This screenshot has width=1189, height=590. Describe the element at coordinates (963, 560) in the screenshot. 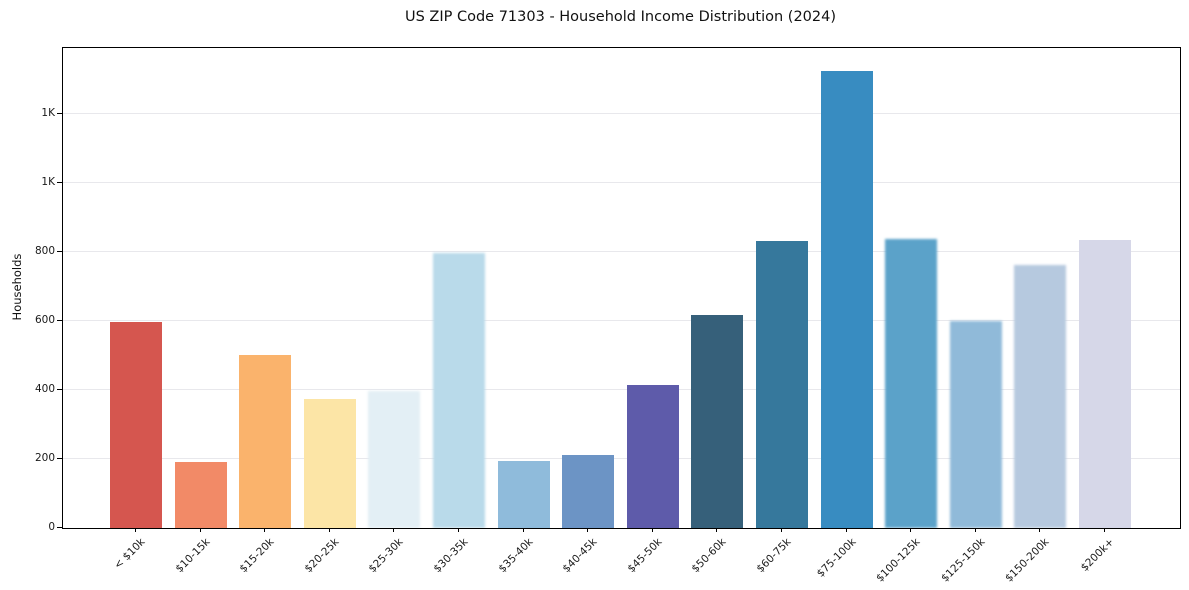

I see `x-tick-label: $125-150k` at that location.